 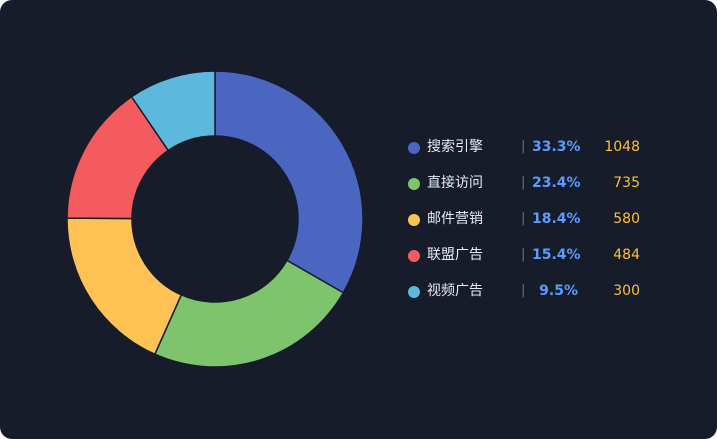 I want to click on legend-label: 搜索引擎, so click(x=455, y=147).